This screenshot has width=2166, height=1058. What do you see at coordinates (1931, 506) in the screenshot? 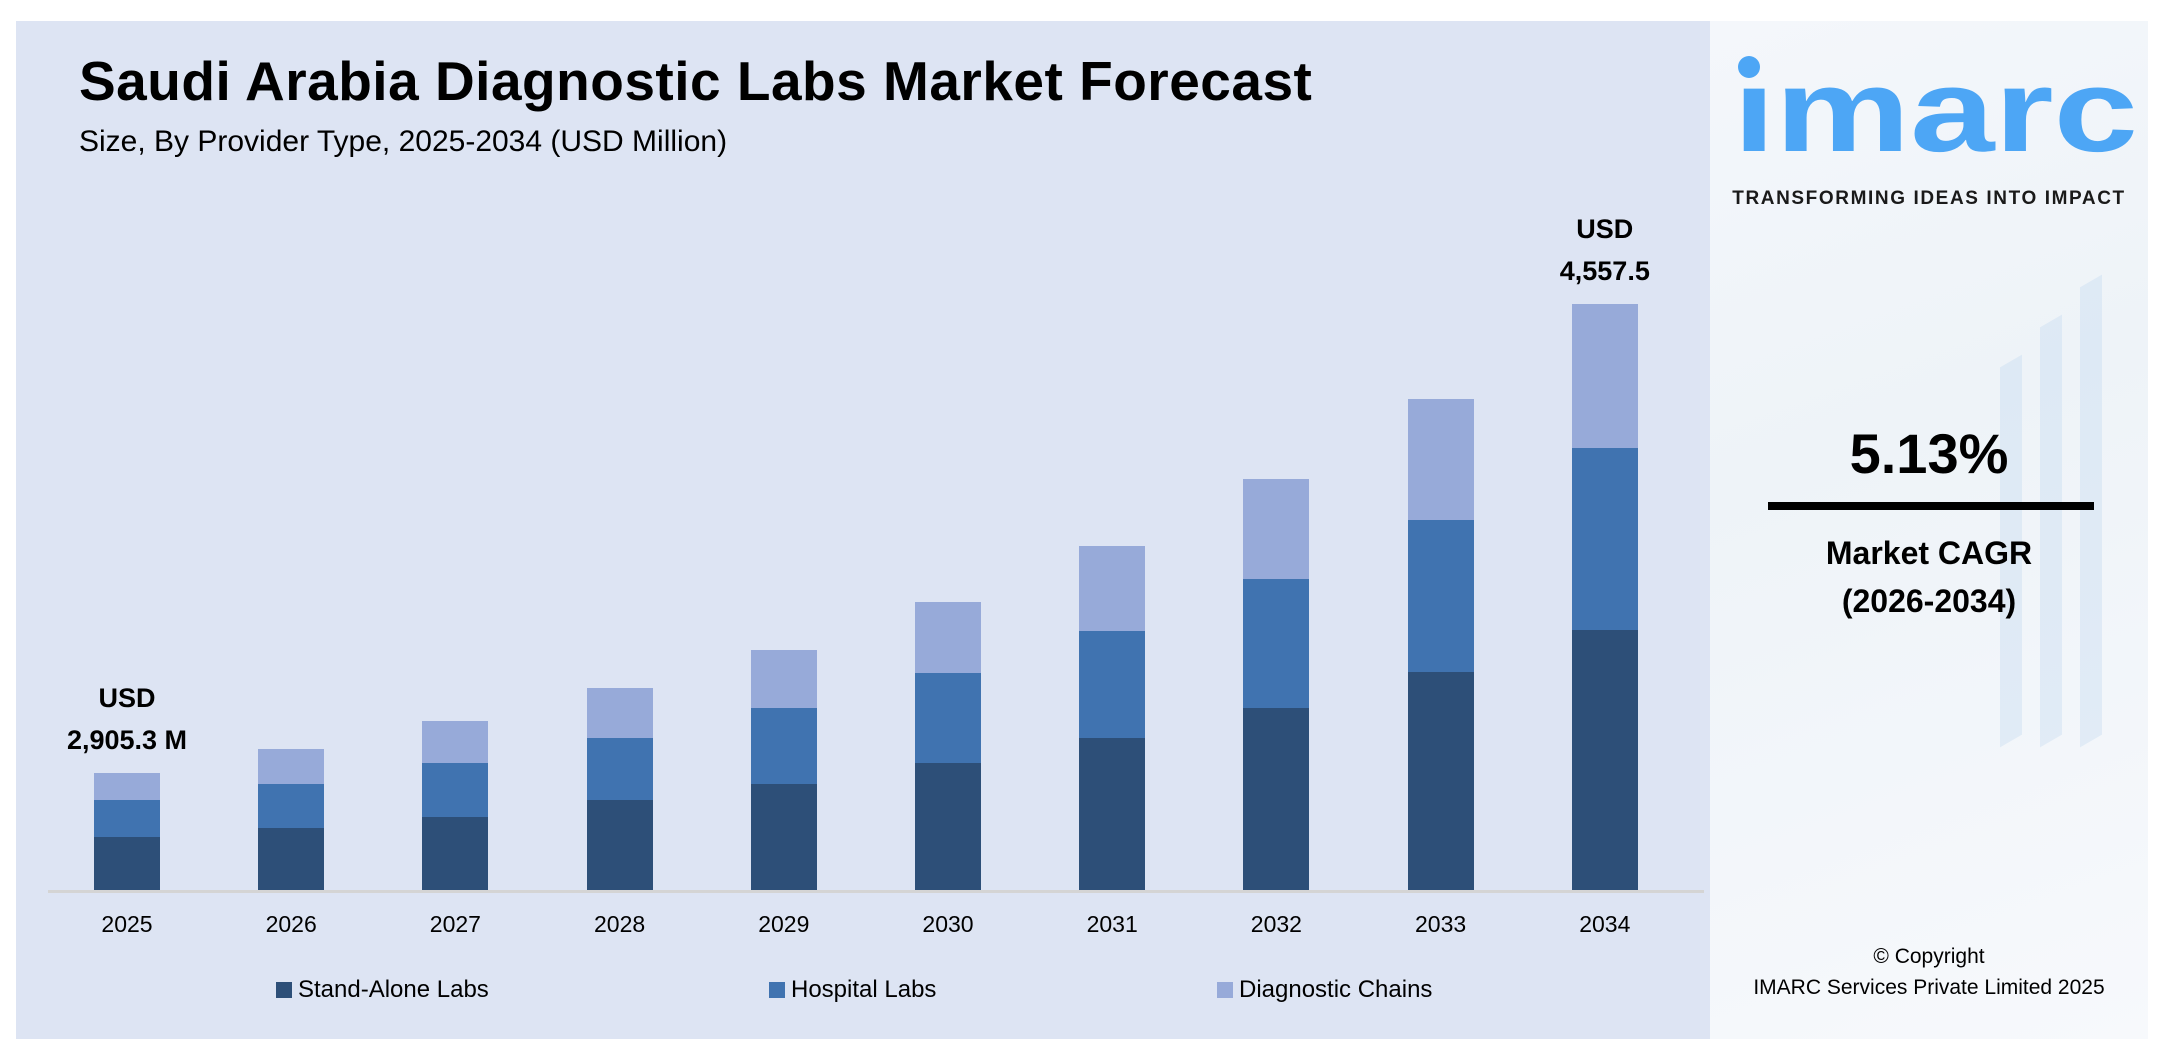
I see `divider` at bounding box center [1931, 506].